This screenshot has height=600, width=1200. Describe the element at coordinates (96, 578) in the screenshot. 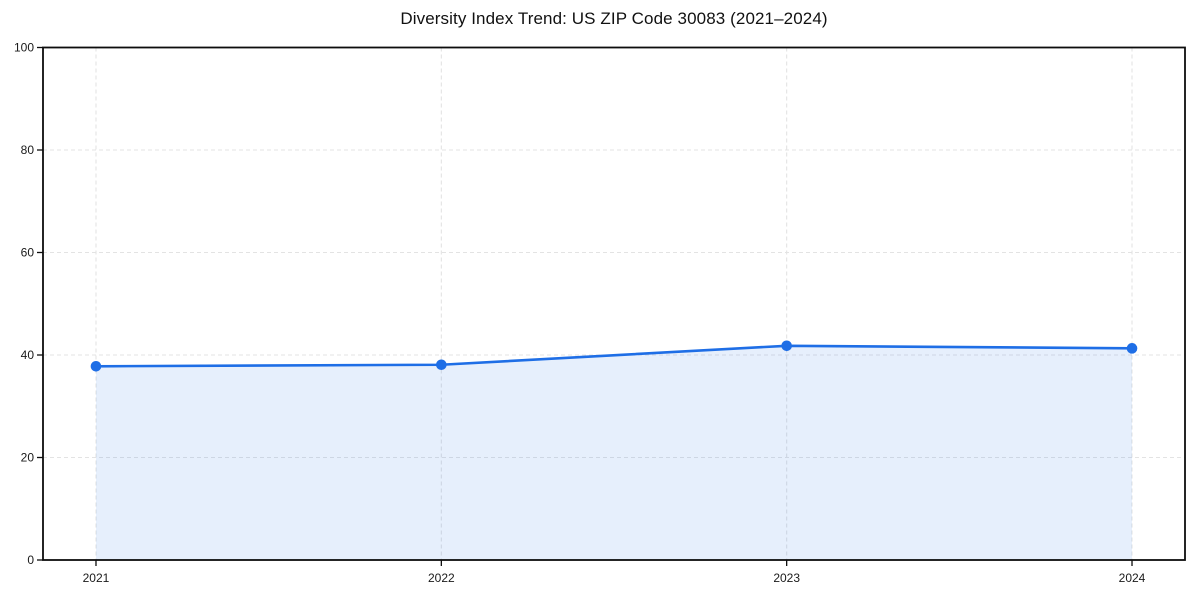

I see `x-tick-label: 2021` at that location.